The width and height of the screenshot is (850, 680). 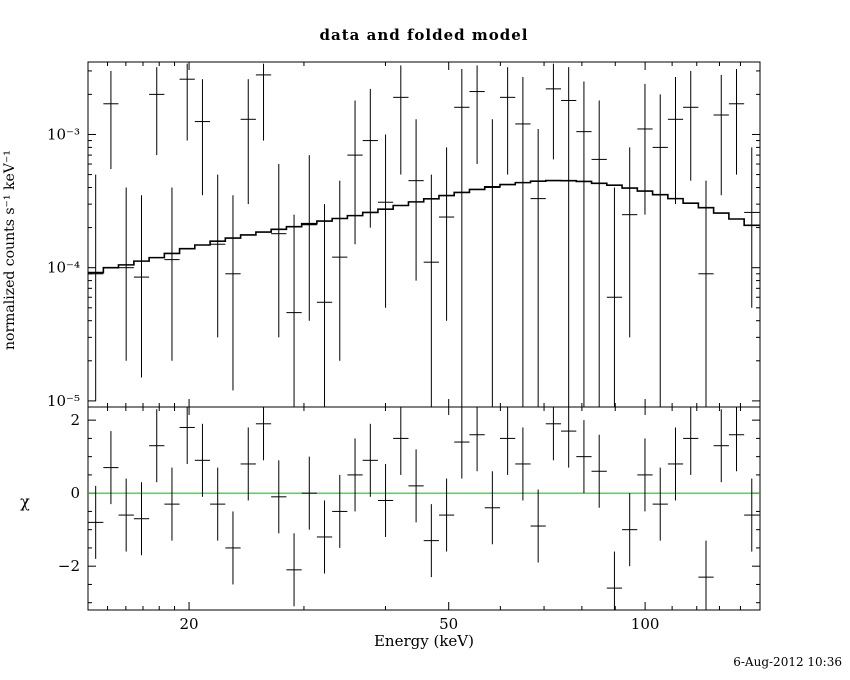 What do you see at coordinates (25, 501) in the screenshot?
I see `y-axis-label-bottom: χ` at bounding box center [25, 501].